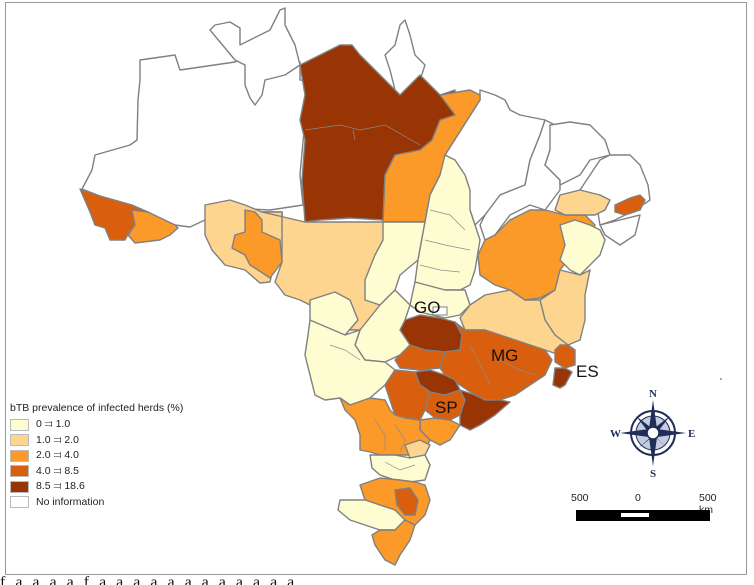  What do you see at coordinates (446, 407) in the screenshot?
I see `state-label-sp: SP` at bounding box center [446, 407].